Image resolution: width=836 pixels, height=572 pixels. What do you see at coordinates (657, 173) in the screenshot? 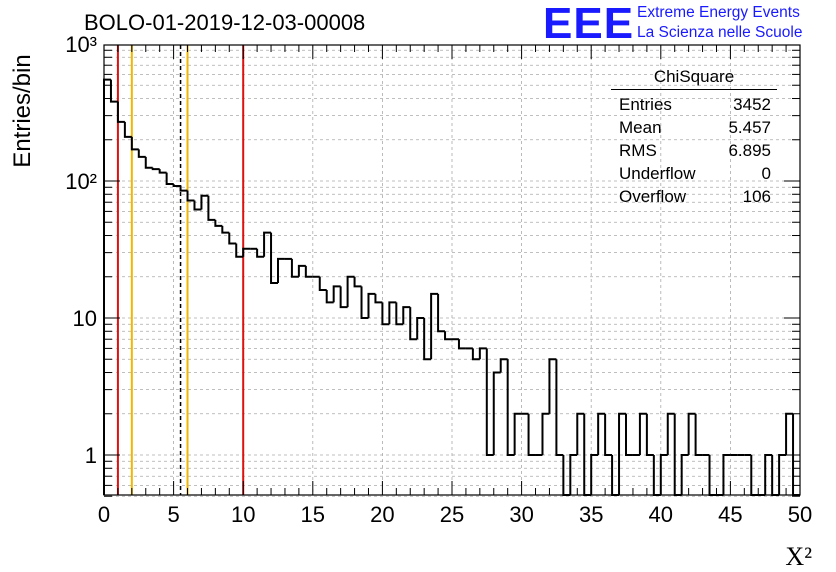
I see `stats-label: Underflow` at bounding box center [657, 173].